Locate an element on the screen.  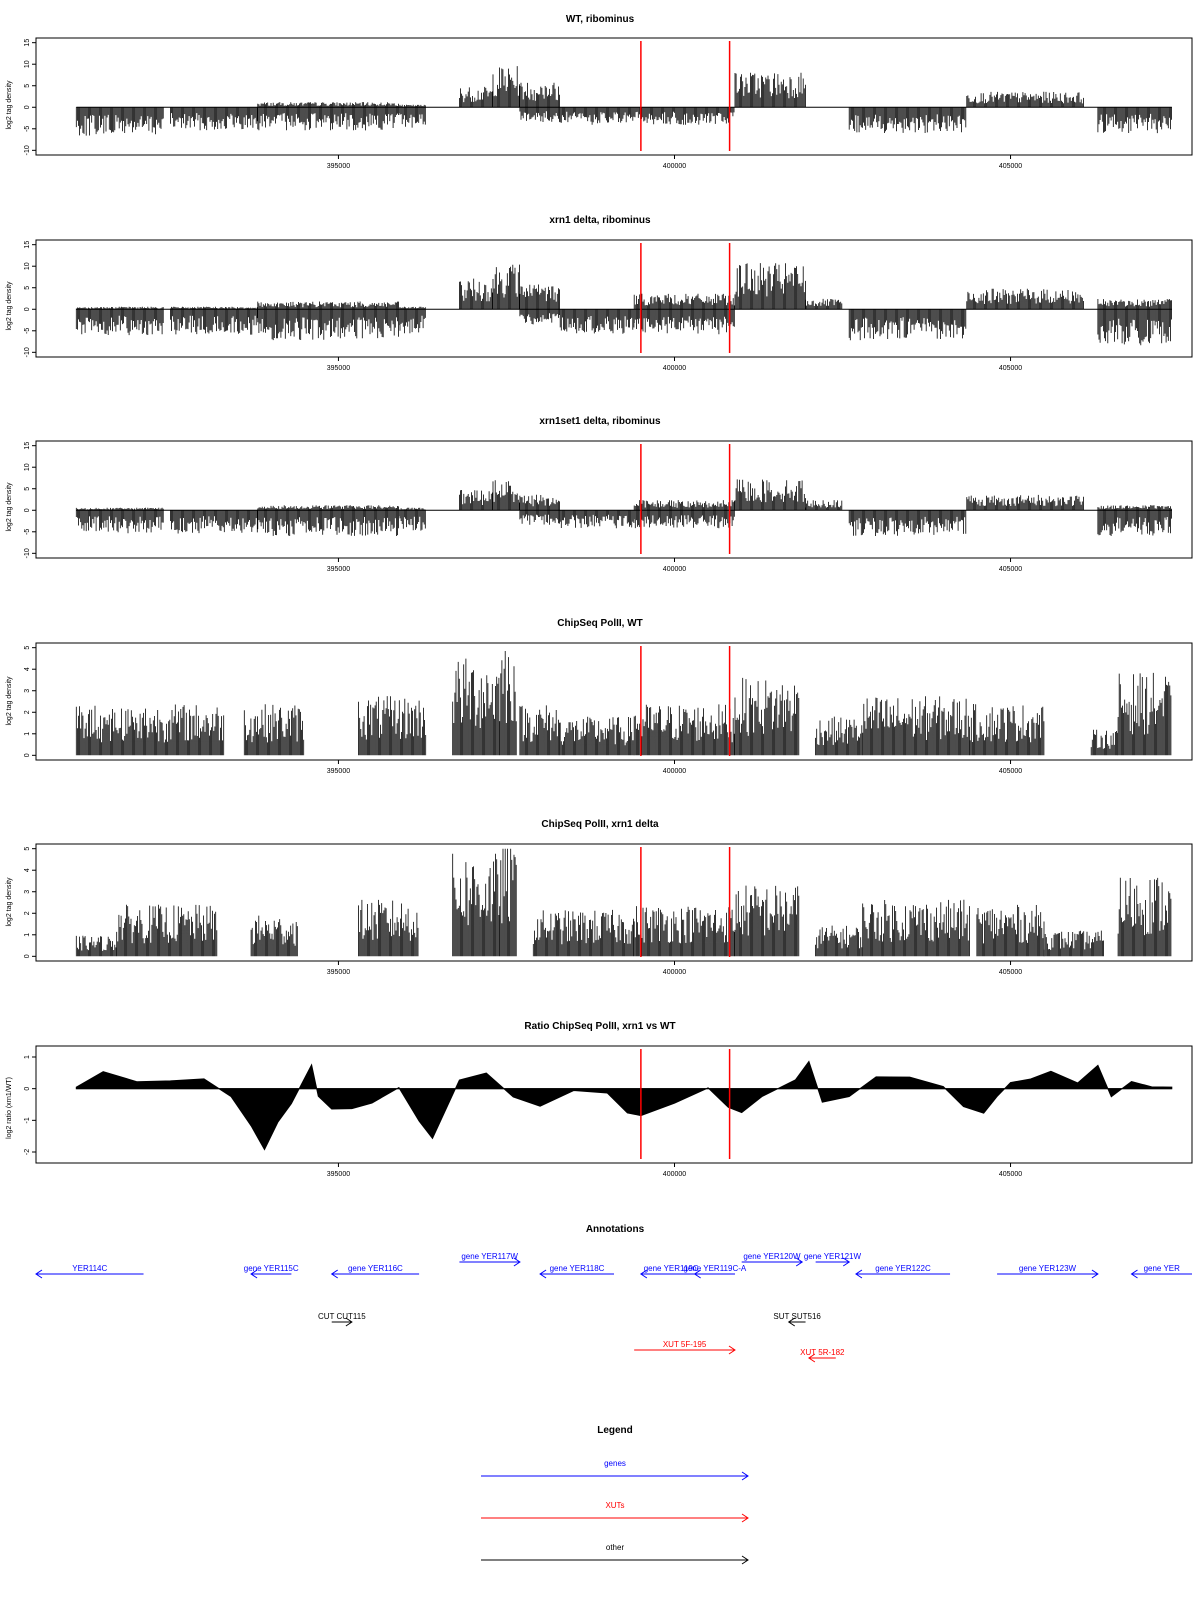
y-tick-label: 3 is located at coordinates (27, 892).